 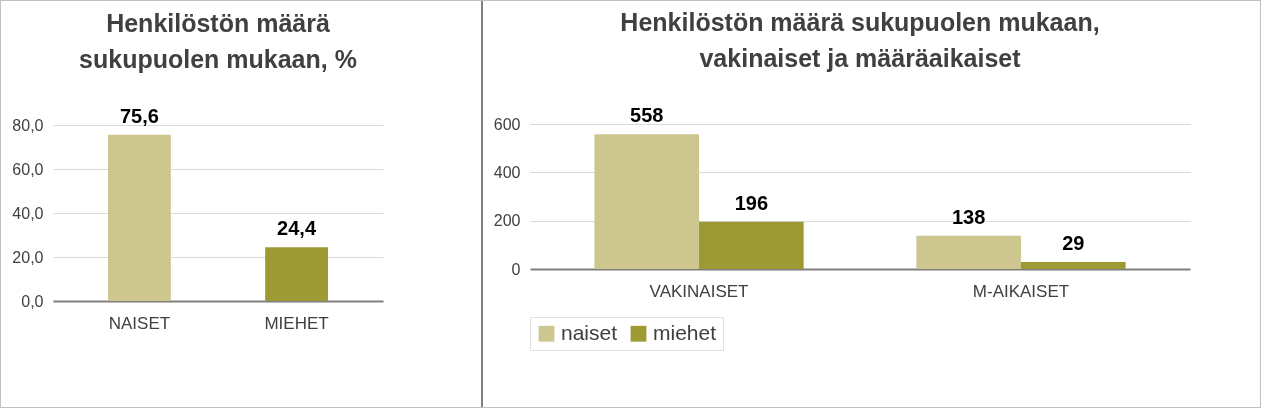 What do you see at coordinates (28, 169) in the screenshot?
I see `y-tick-label: 60,0` at bounding box center [28, 169].